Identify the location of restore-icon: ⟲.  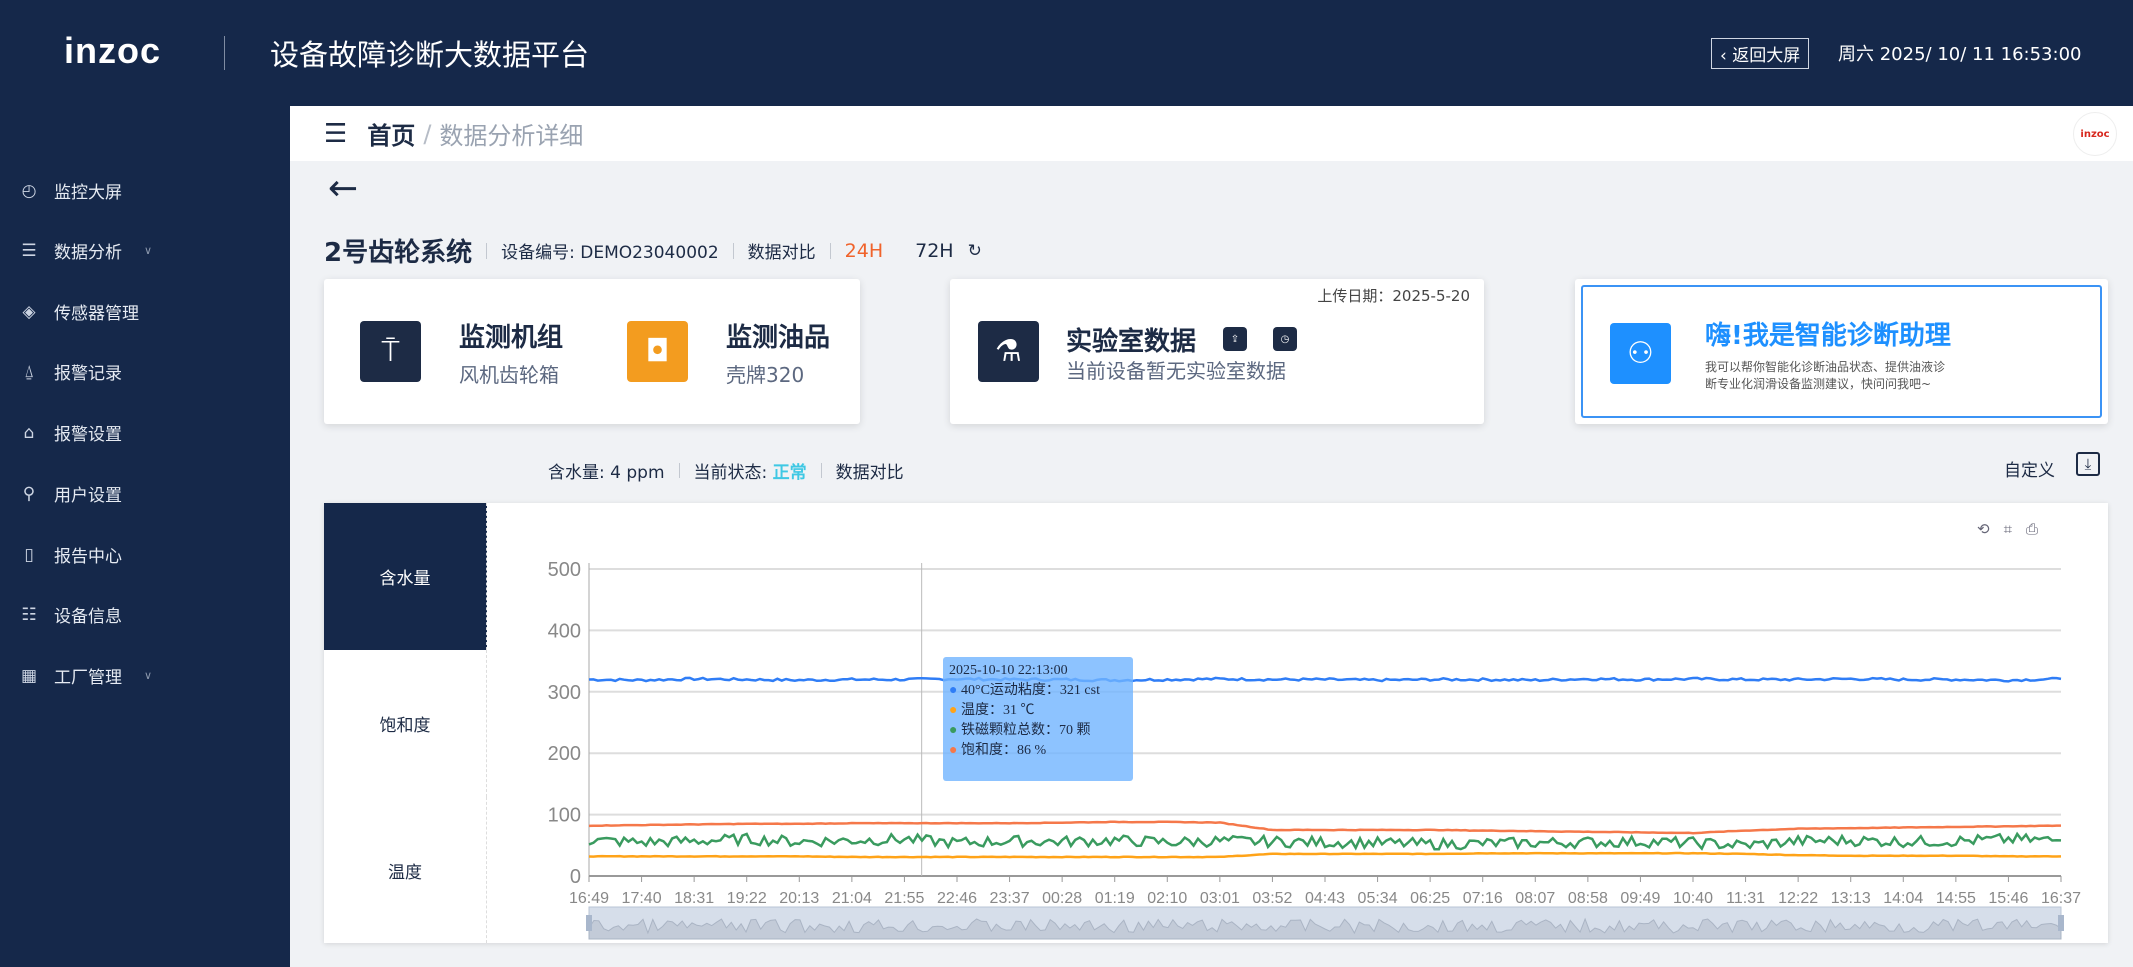
(1983, 529).